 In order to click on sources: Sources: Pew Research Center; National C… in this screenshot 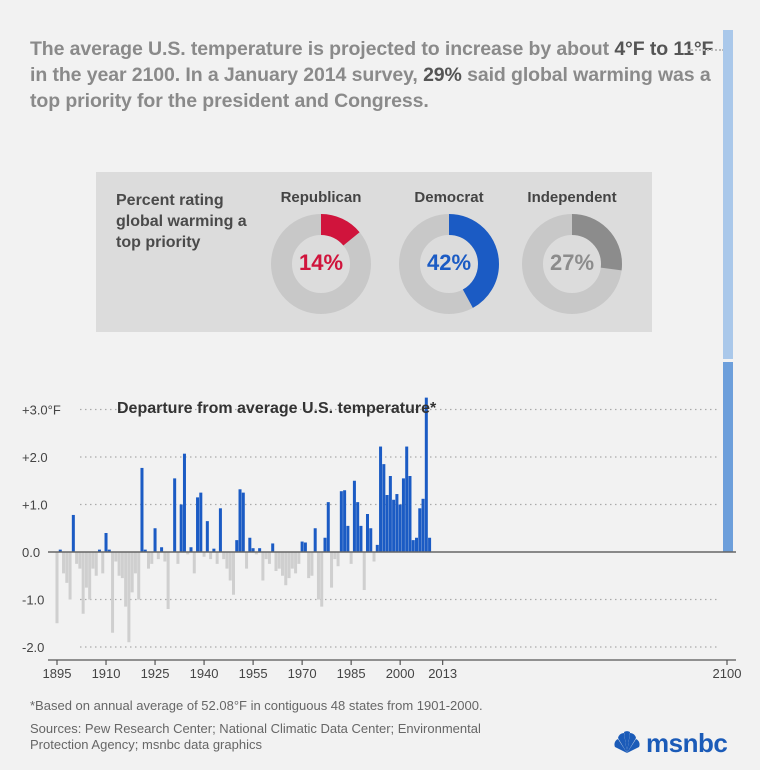, I will do `click(255, 736)`.